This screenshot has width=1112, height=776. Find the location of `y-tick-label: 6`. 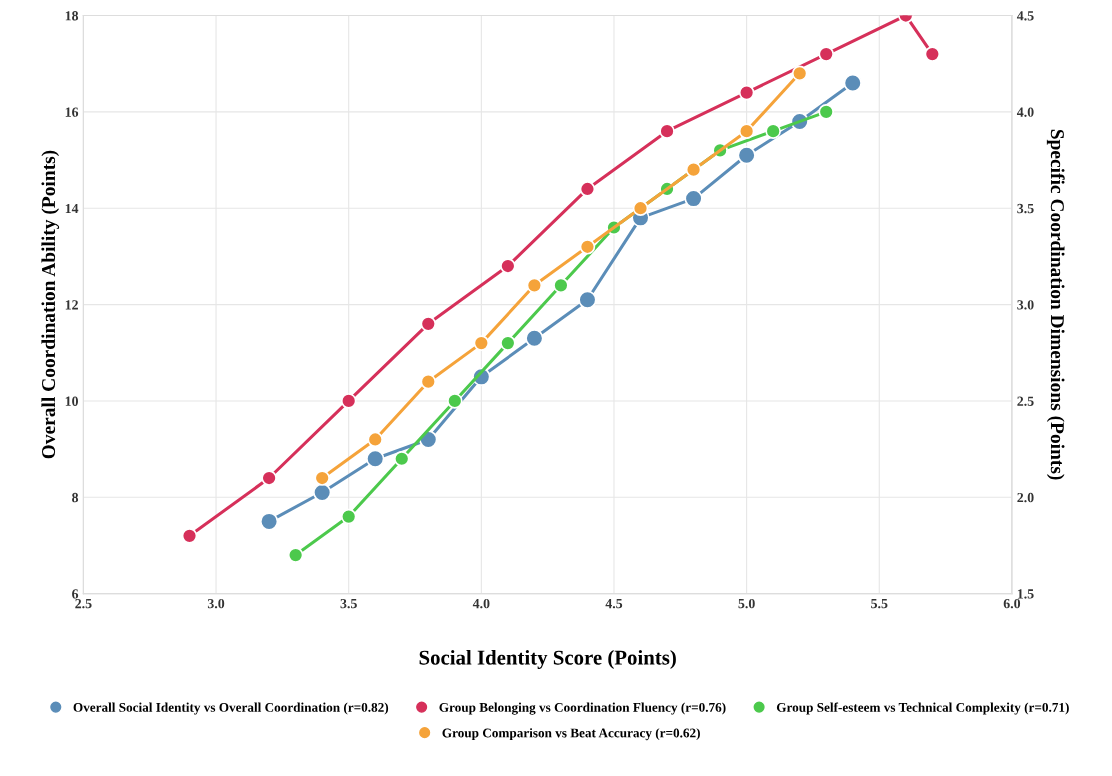

y-tick-label: 6 is located at coordinates (75, 594).